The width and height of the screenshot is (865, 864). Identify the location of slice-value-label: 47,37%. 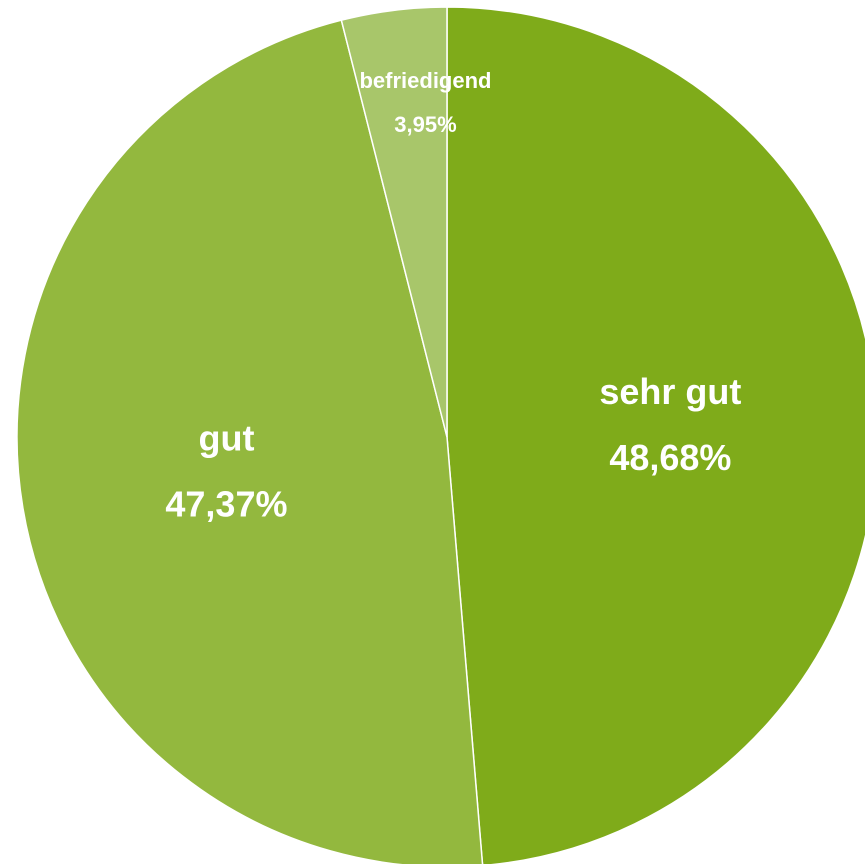
(226, 503).